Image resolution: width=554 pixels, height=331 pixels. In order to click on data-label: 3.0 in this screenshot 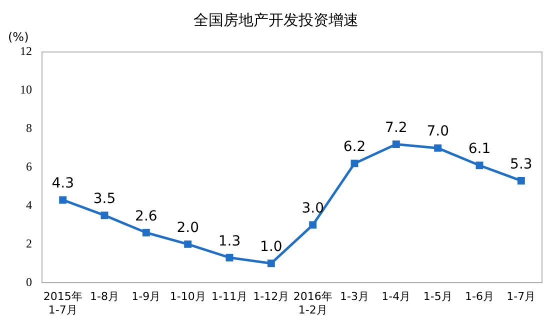, I will do `click(313, 208)`.